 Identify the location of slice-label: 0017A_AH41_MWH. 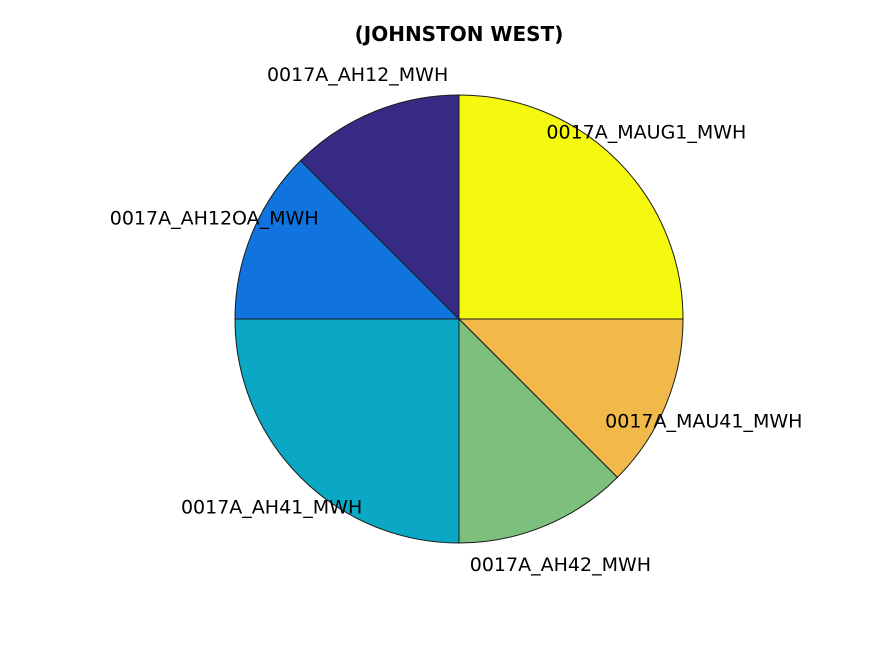
(271, 507).